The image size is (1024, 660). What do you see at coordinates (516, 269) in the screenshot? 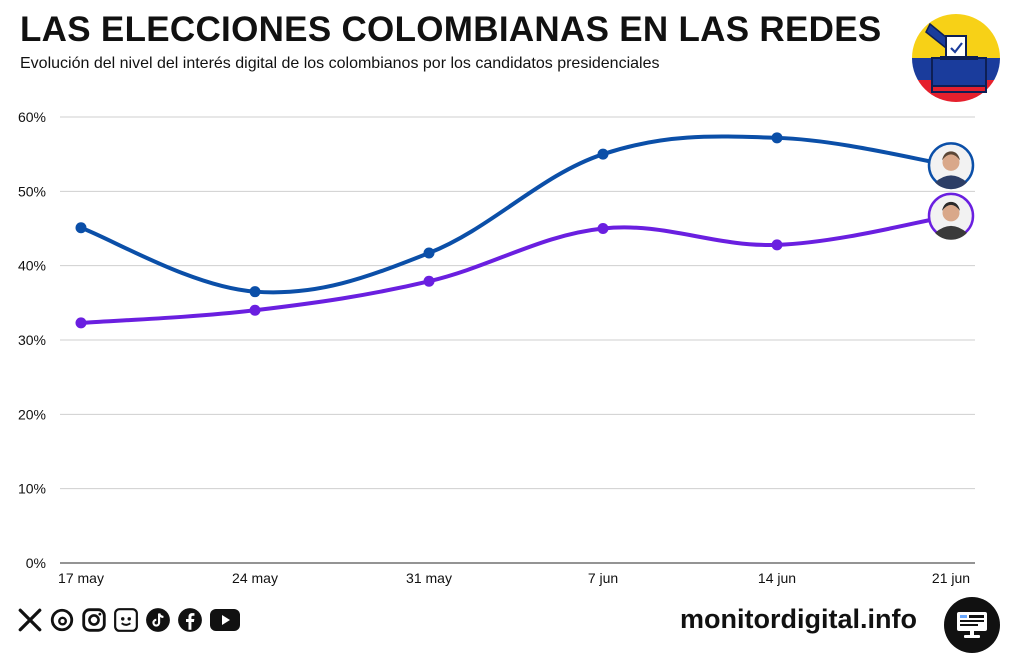
I see `series-line` at bounding box center [516, 269].